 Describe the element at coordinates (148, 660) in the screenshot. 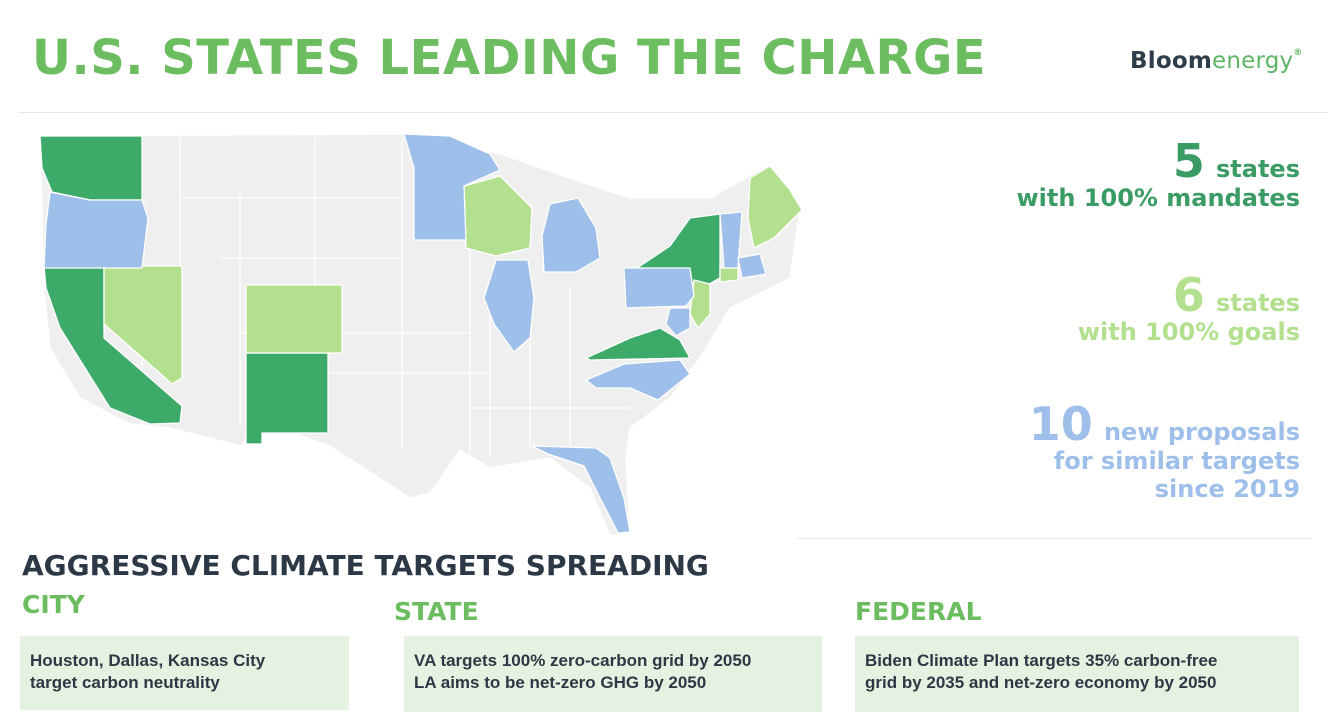

I see `city-line-1: Houston, Dallas, Kansas City` at that location.